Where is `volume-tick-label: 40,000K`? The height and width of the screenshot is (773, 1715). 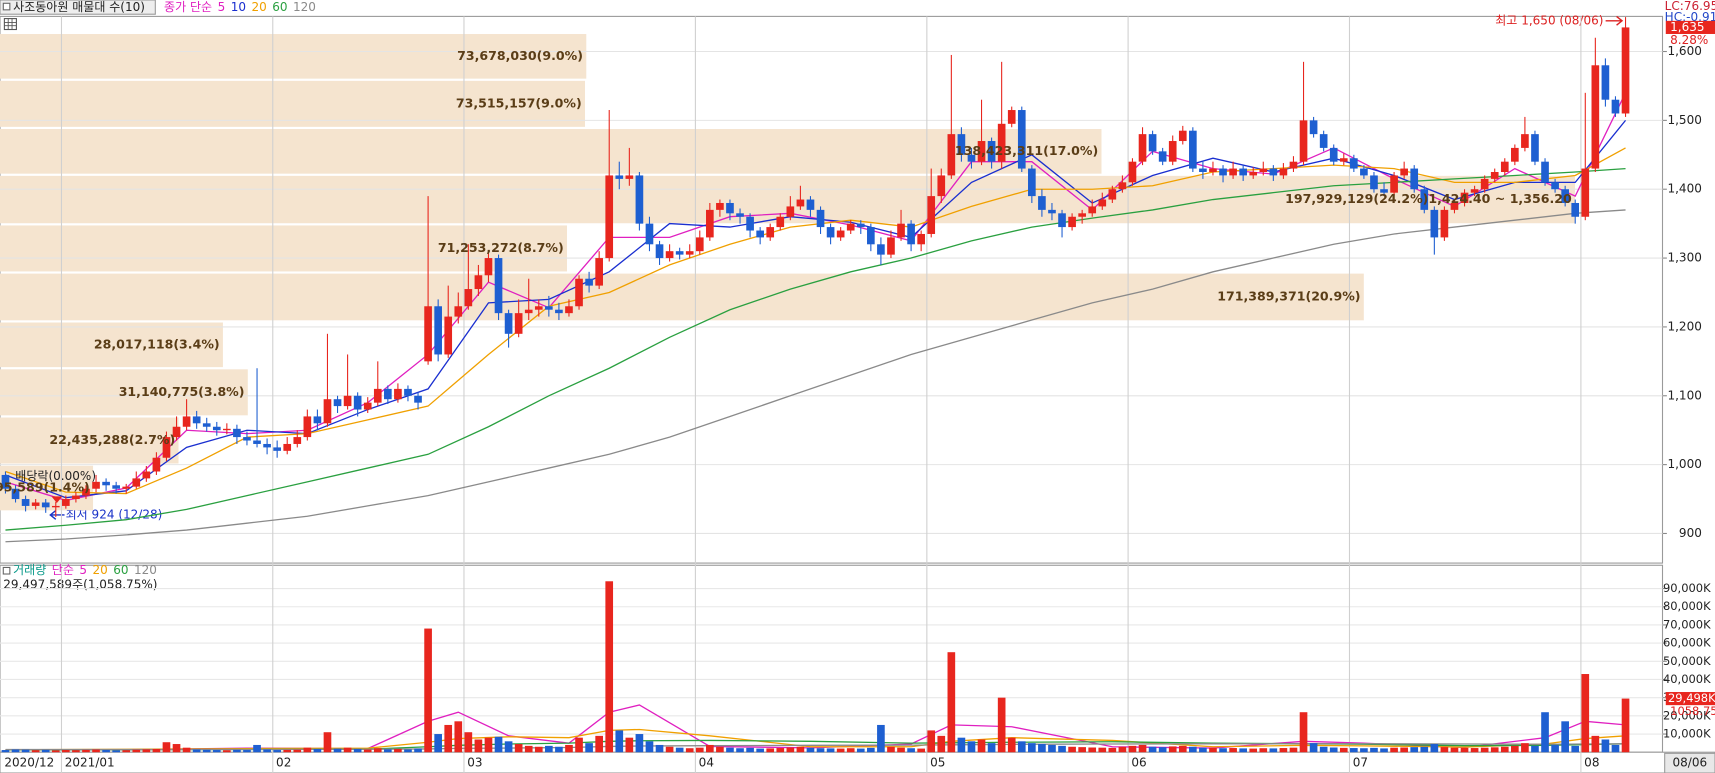 volume-tick-label: 40,000K is located at coordinates (1687, 679).